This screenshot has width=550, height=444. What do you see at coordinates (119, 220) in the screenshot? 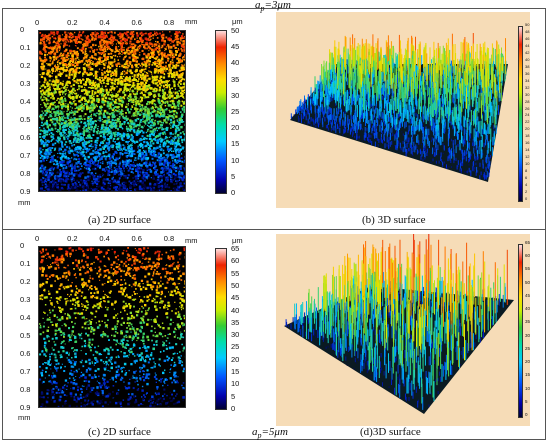
I see `caption-a: (a) 2D surface` at bounding box center [119, 220].